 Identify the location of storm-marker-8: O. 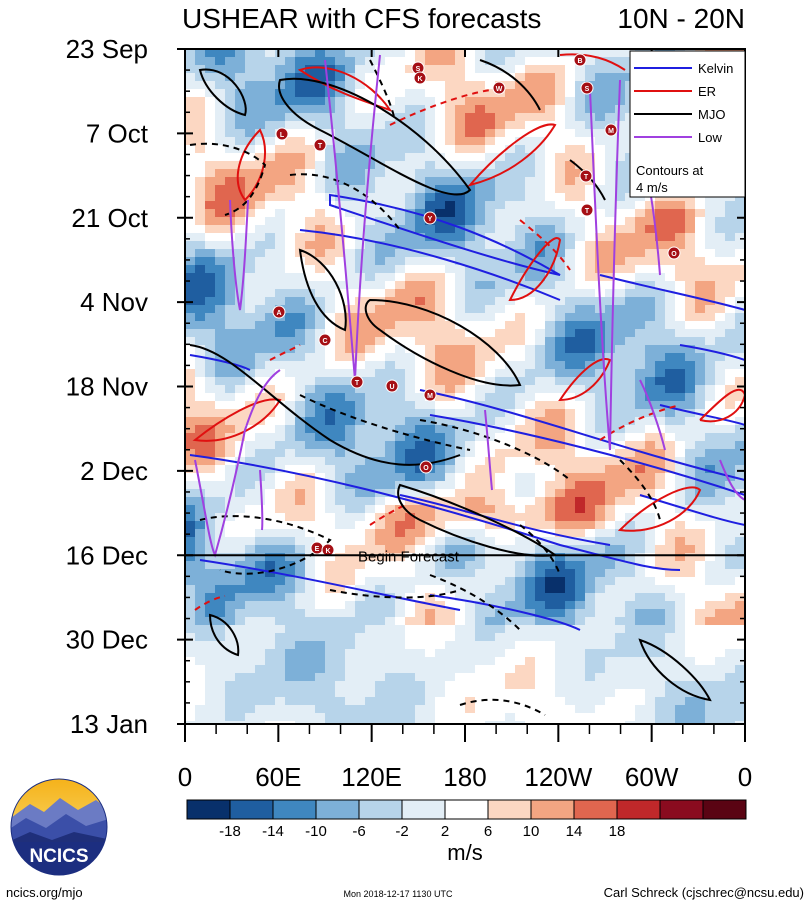
(674, 253).